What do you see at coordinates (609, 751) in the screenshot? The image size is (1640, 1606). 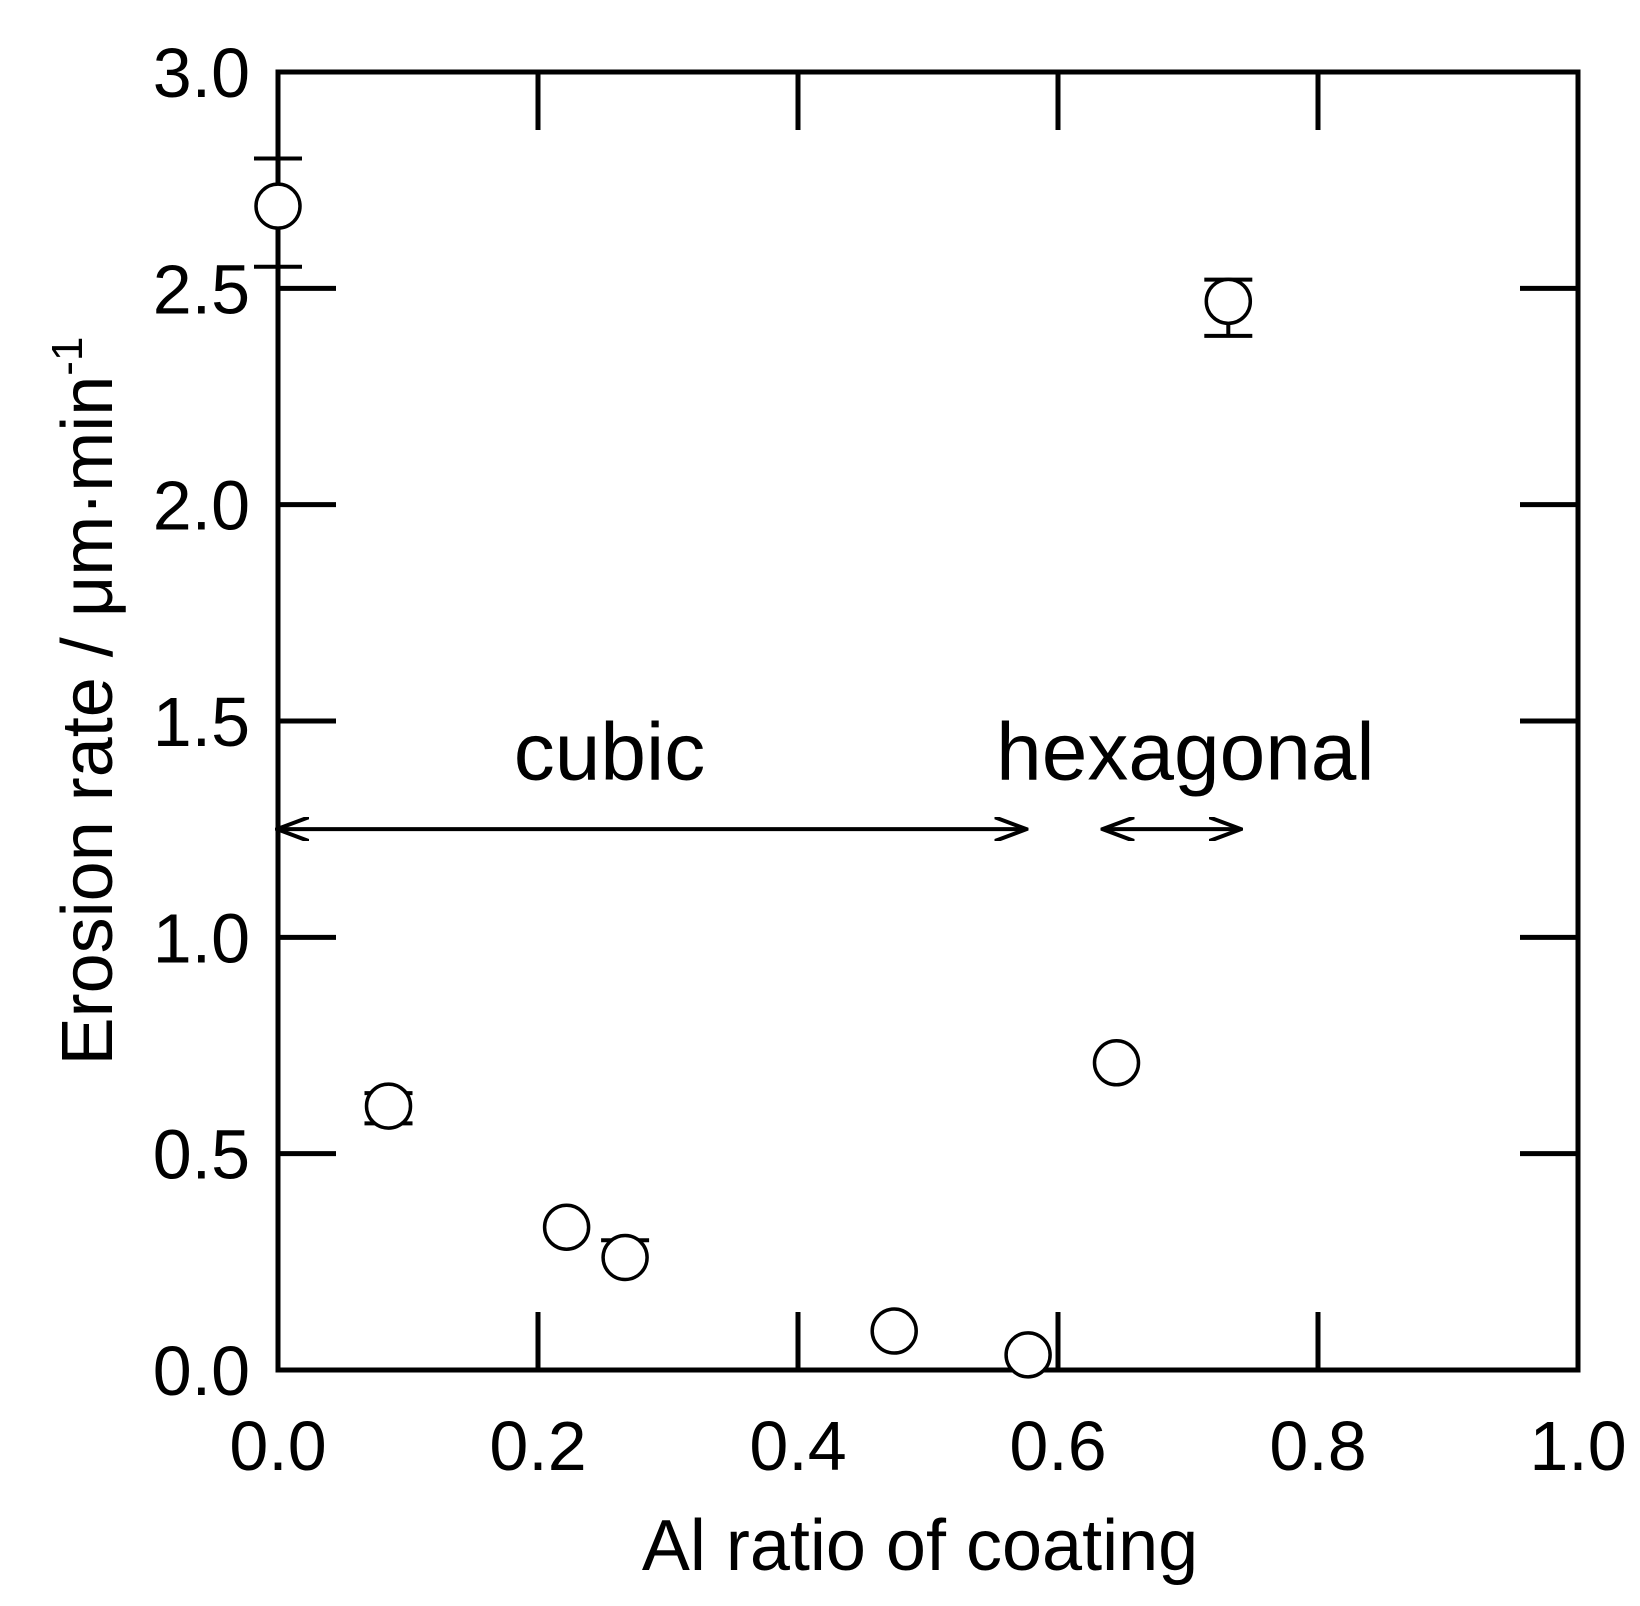 I see `phase-label: cubic` at bounding box center [609, 751].